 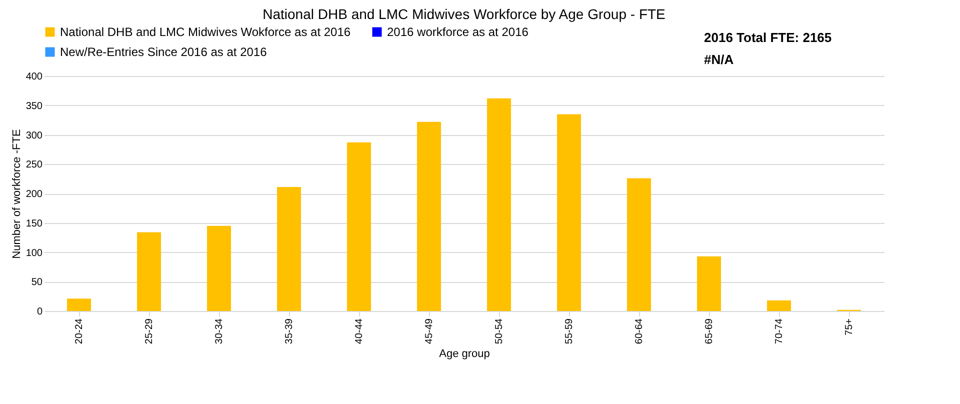 What do you see at coordinates (719, 59) in the screenshot?
I see `text: #N/A` at bounding box center [719, 59].